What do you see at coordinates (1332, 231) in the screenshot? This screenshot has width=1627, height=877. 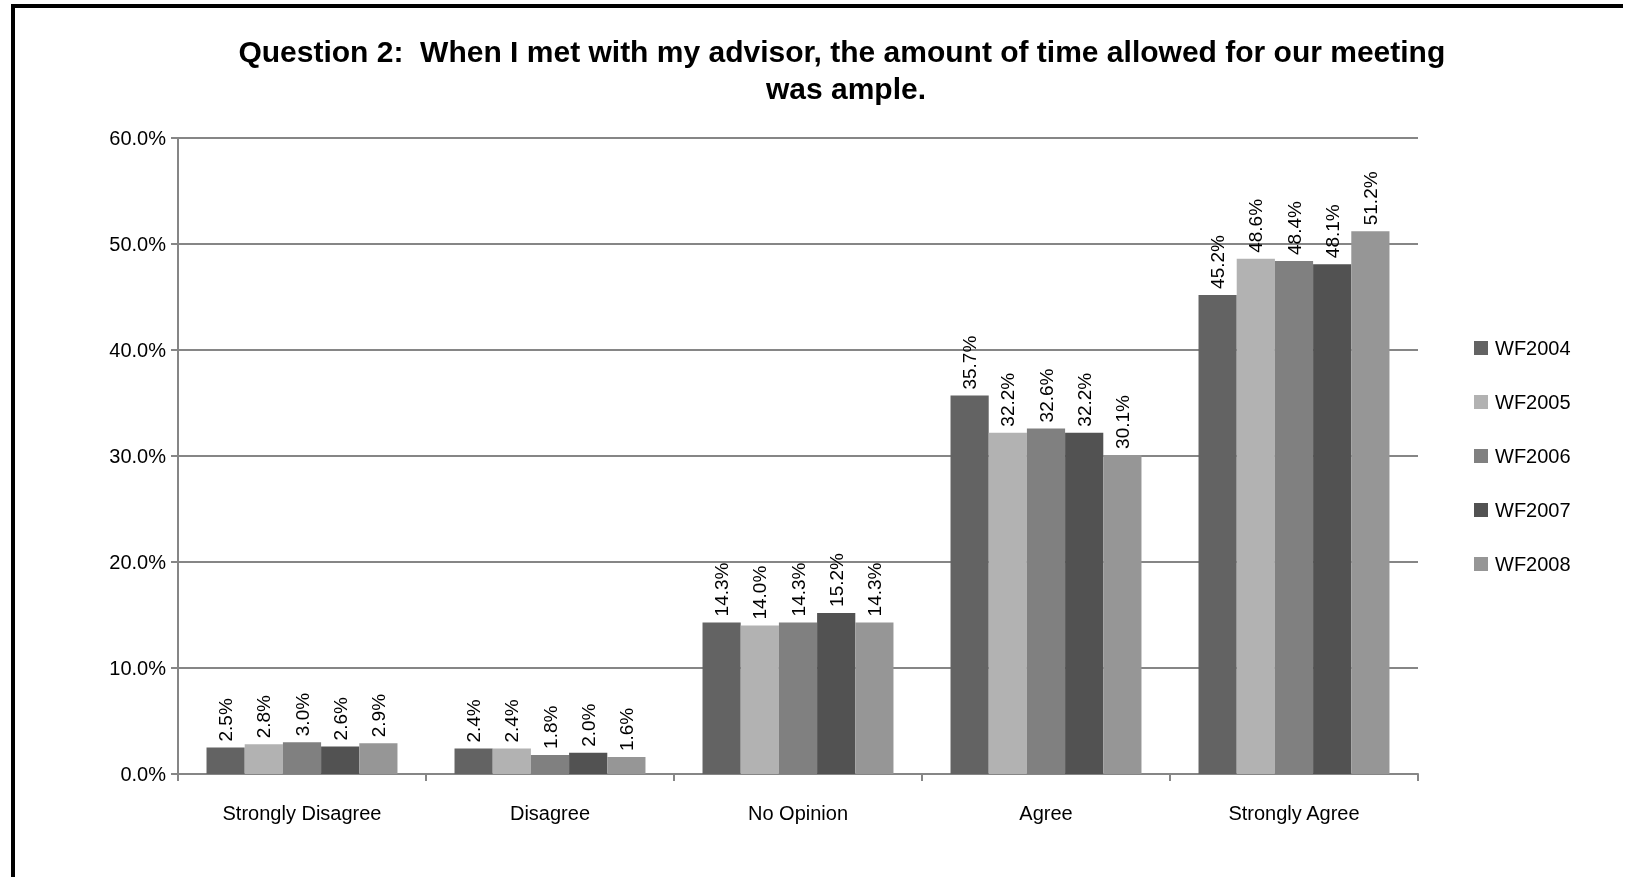 I see `data-label: 48.1%` at bounding box center [1332, 231].